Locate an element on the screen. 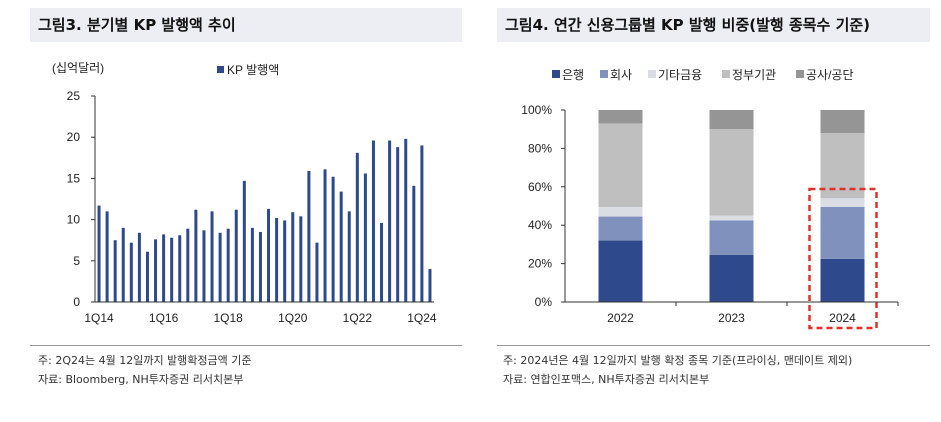 The image size is (941, 422). x-tick-label: 1Q14 is located at coordinates (99, 318).